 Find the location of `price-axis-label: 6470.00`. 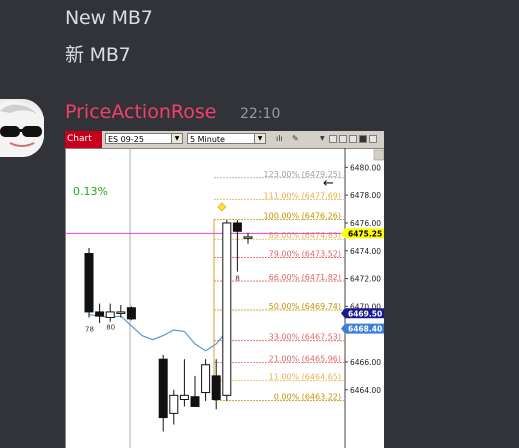

price-axis-label: 6470.00 is located at coordinates (365, 306).